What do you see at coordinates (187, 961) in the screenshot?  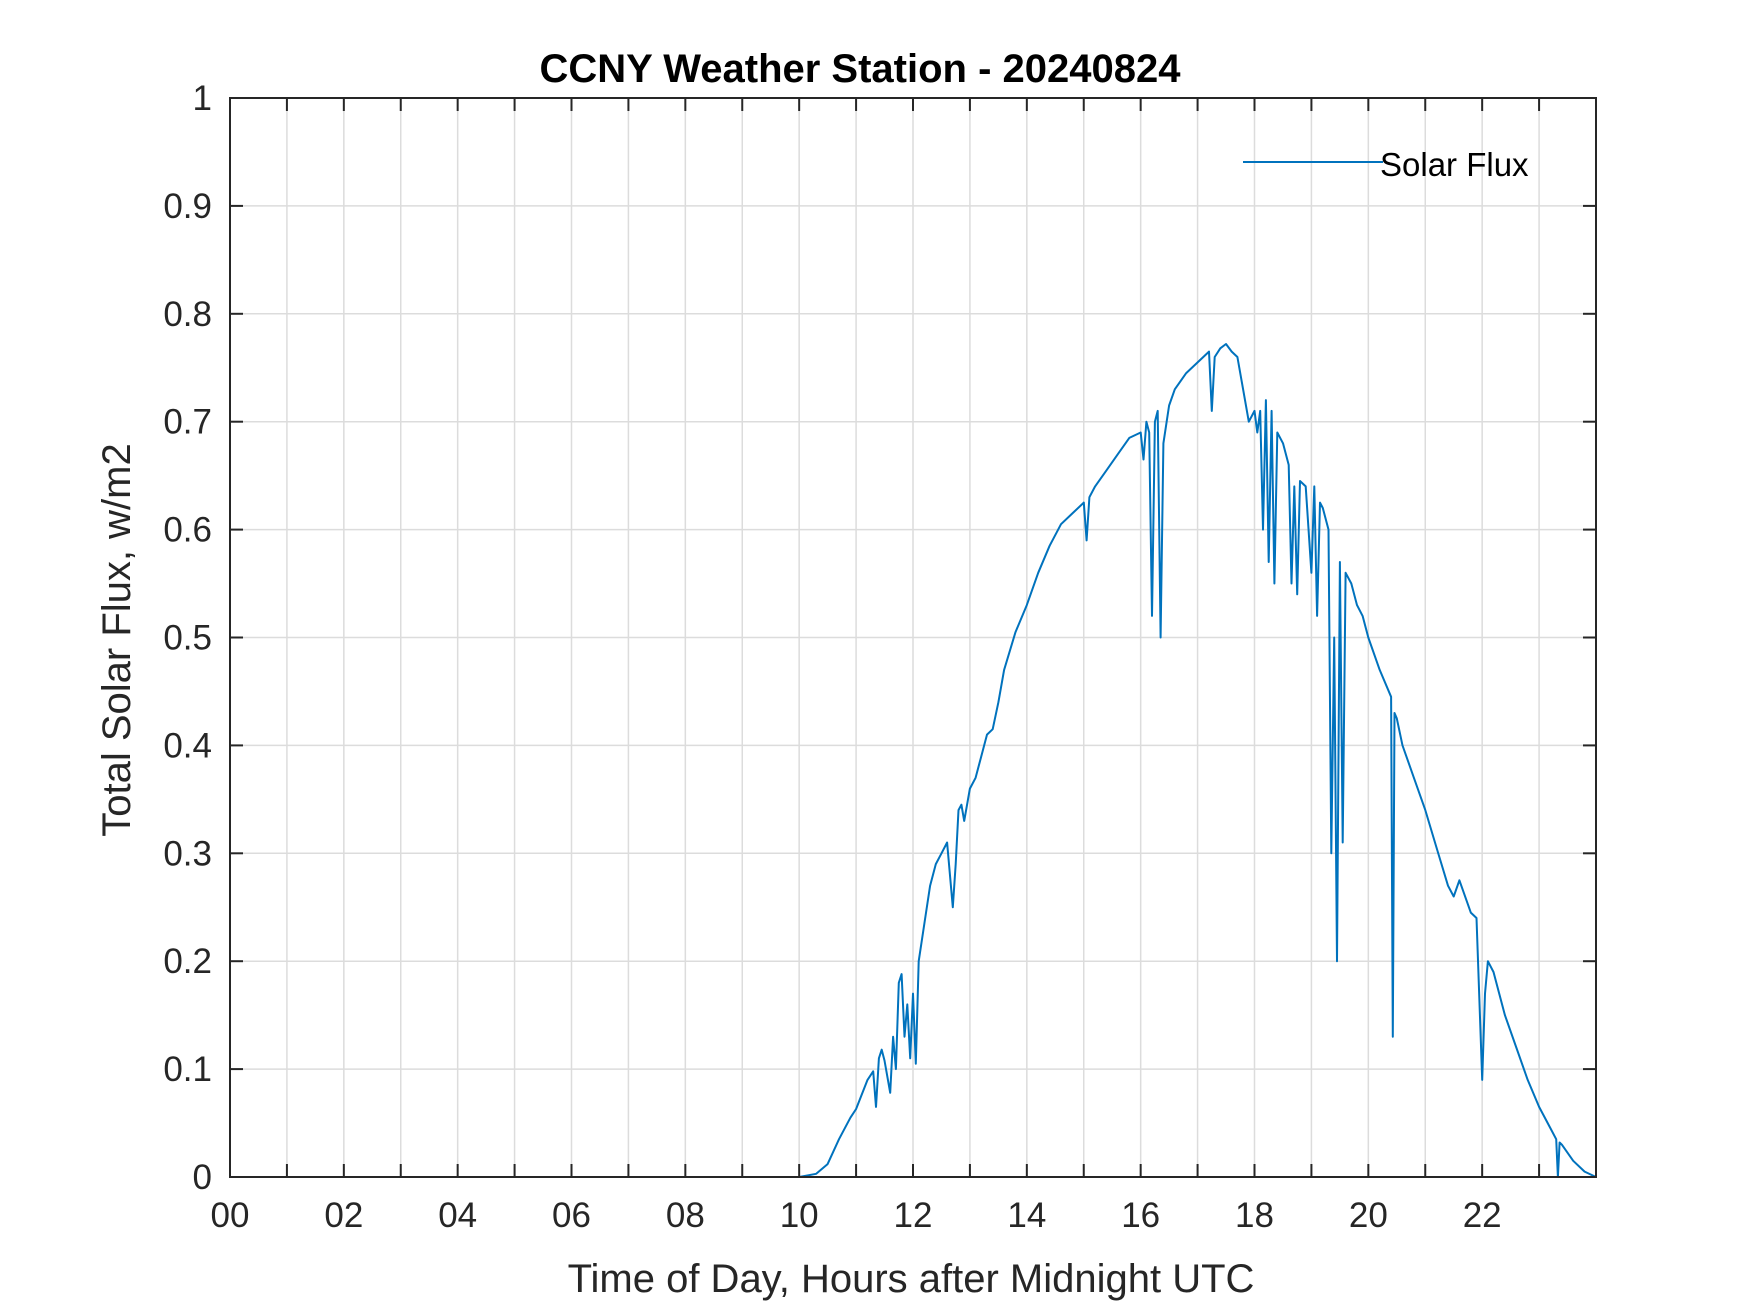 I see `y-tick-label: 0.2` at bounding box center [187, 961].